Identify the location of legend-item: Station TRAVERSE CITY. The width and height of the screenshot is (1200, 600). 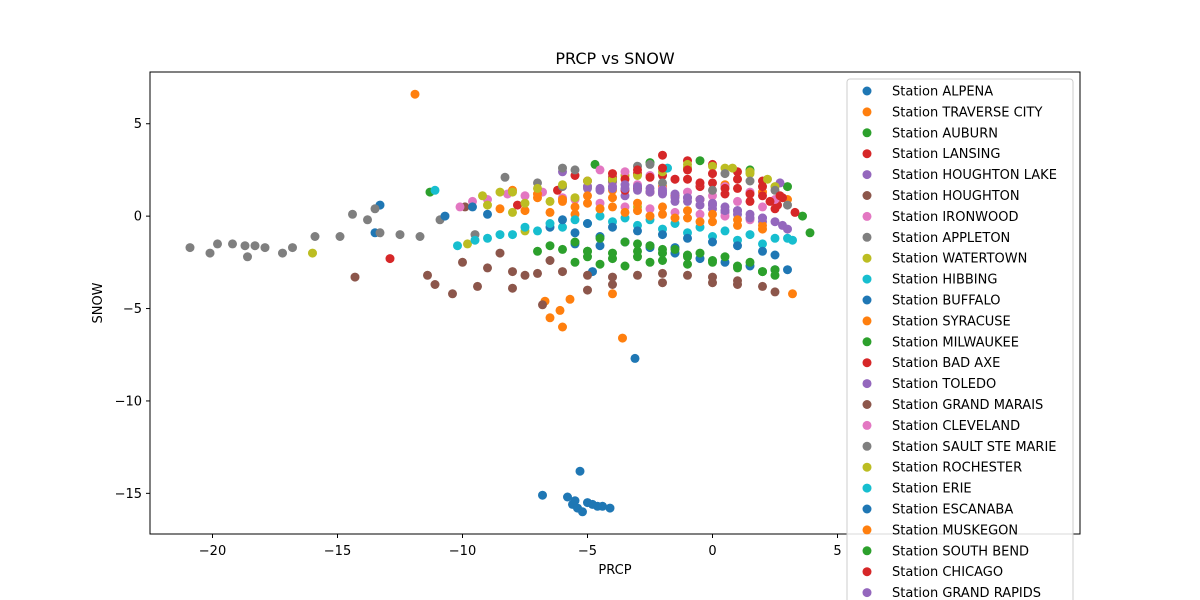
(952, 112).